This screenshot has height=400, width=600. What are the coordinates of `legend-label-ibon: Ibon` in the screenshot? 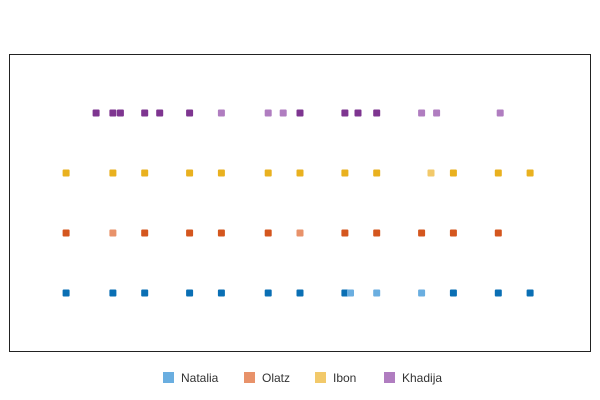 It's located at (344, 378).